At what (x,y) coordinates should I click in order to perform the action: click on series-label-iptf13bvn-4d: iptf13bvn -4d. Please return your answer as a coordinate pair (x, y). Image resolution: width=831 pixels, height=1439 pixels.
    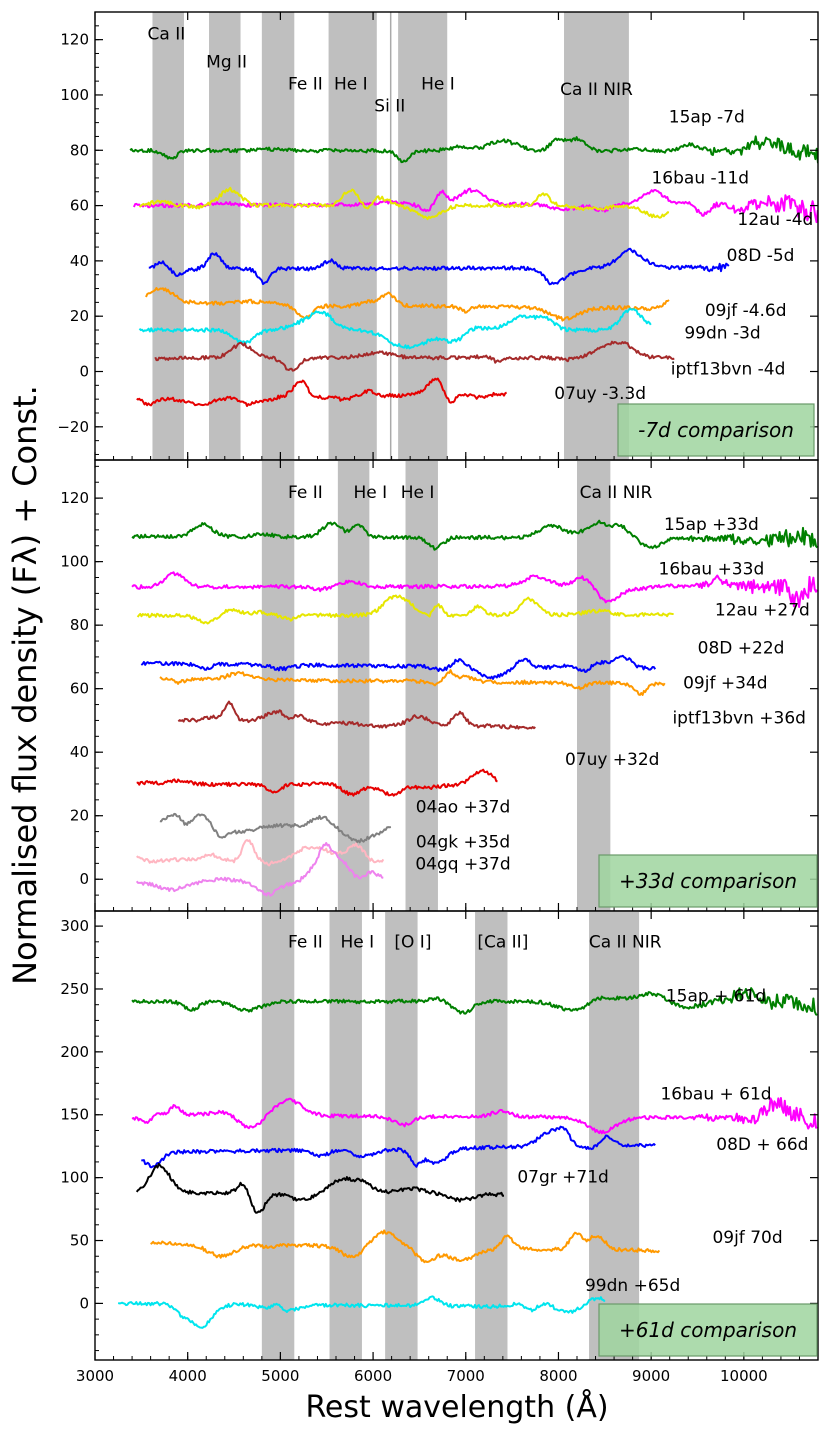
    Looking at the image, I should click on (728, 369).